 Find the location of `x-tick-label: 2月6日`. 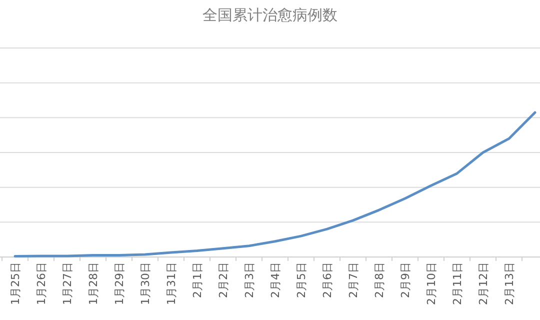

x-tick-label: 2月6日 is located at coordinates (327, 280).